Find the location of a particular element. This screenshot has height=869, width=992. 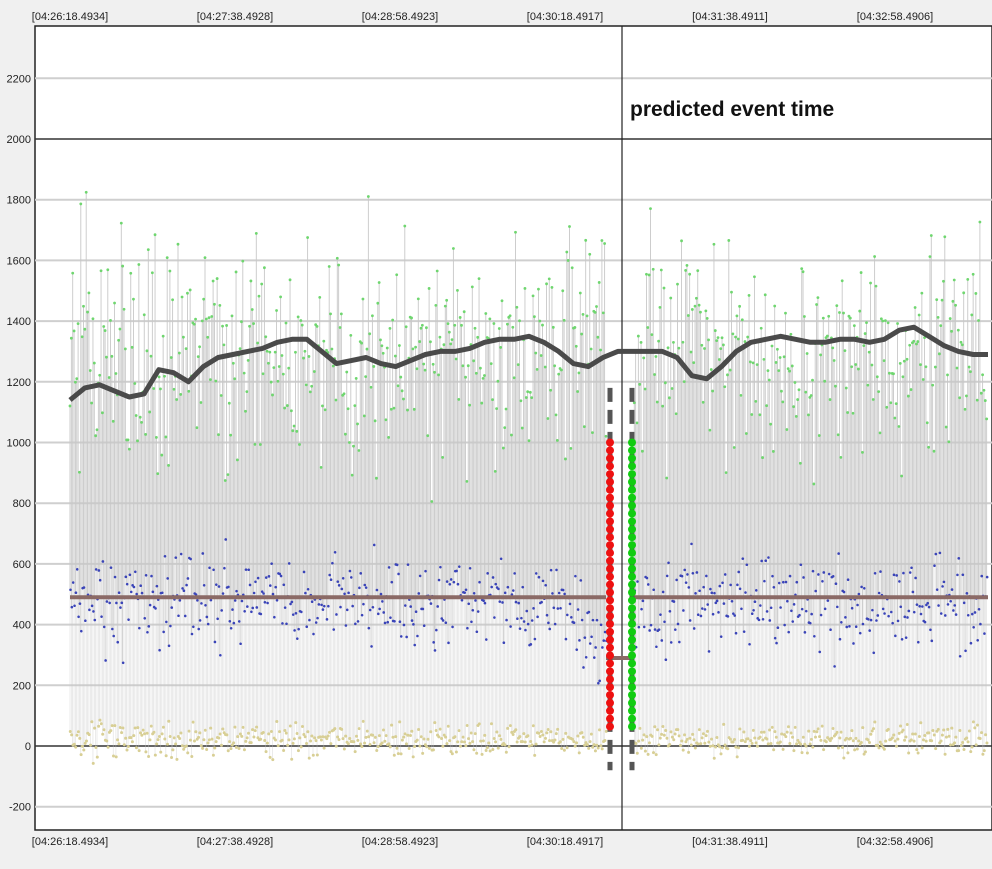

y-tick-label: 0 is located at coordinates (28, 747).